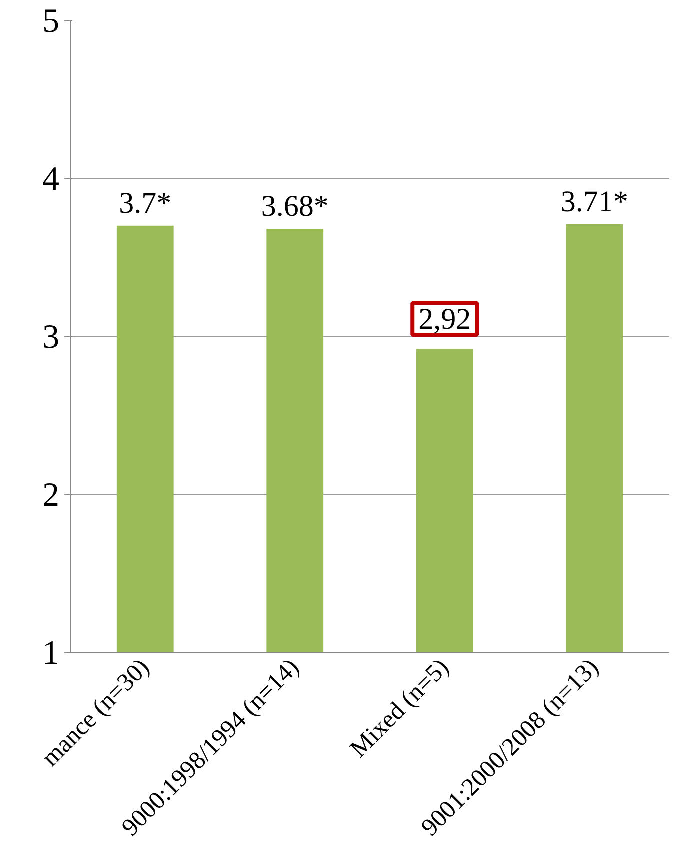 This screenshot has width=679, height=854. Describe the element at coordinates (145, 203) in the screenshot. I see `data-label: 3.7*` at that location.